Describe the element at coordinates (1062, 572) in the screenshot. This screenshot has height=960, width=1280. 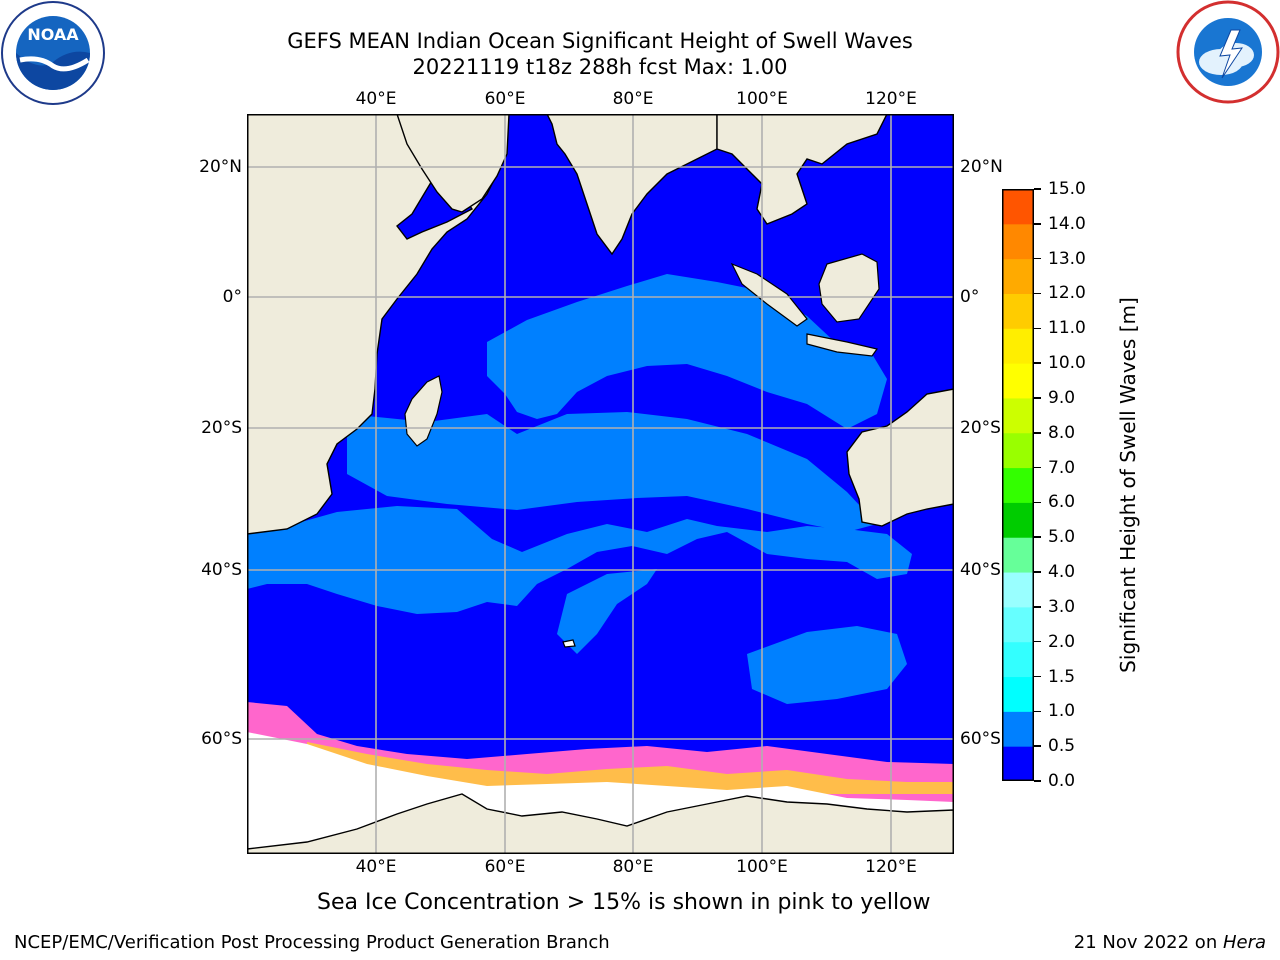
I see `colorbar-tick-label: 4.0` at that location.